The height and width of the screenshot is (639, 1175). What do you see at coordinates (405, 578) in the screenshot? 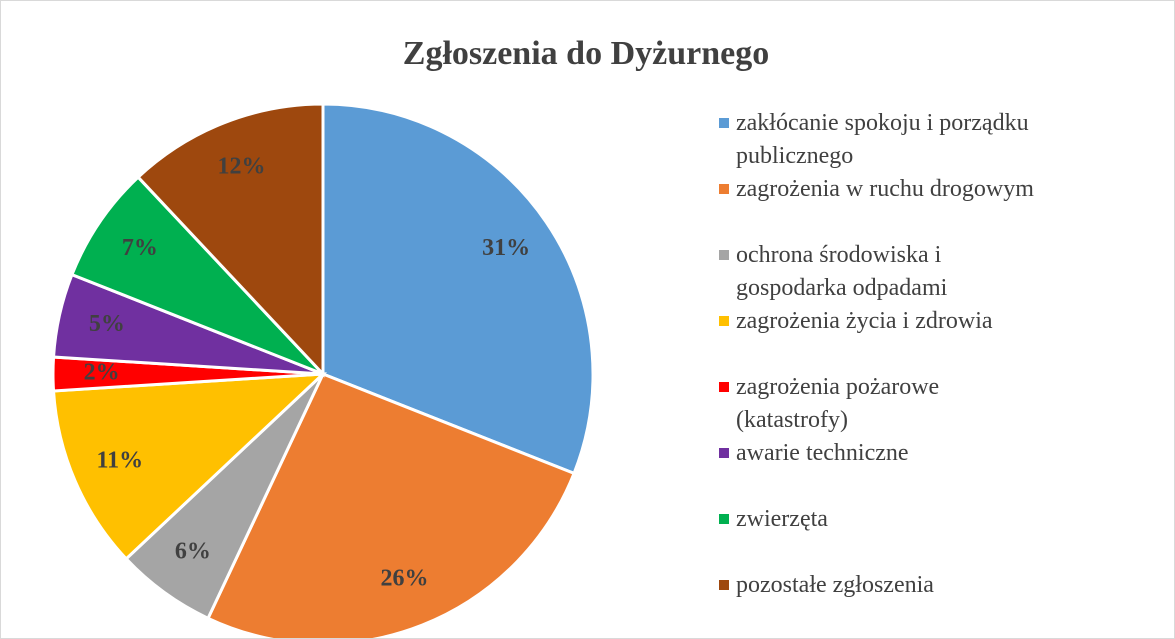
I see `data-label: 26%` at bounding box center [405, 578].